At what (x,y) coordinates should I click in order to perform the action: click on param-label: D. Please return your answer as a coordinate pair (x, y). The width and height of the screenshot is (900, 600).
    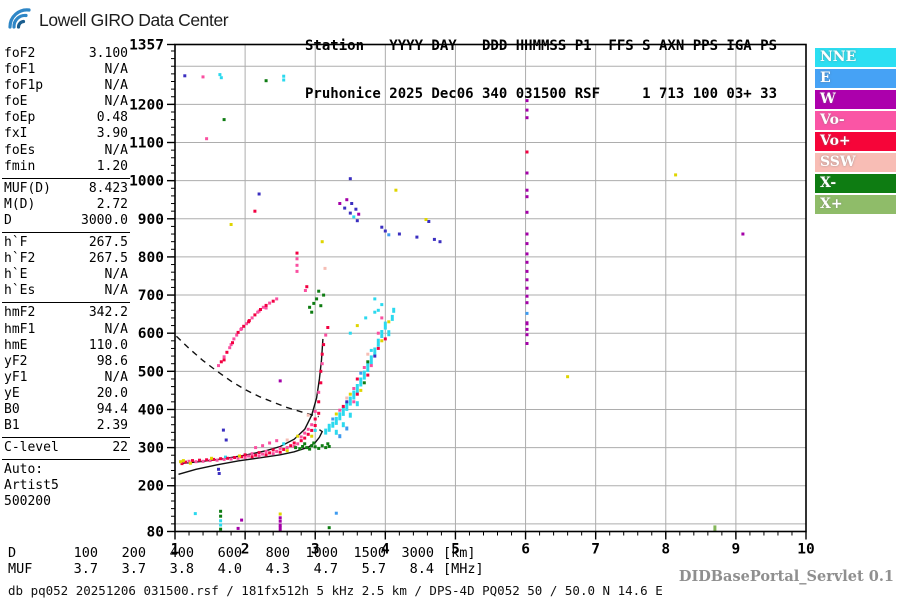
    Looking at the image, I should click on (8, 220).